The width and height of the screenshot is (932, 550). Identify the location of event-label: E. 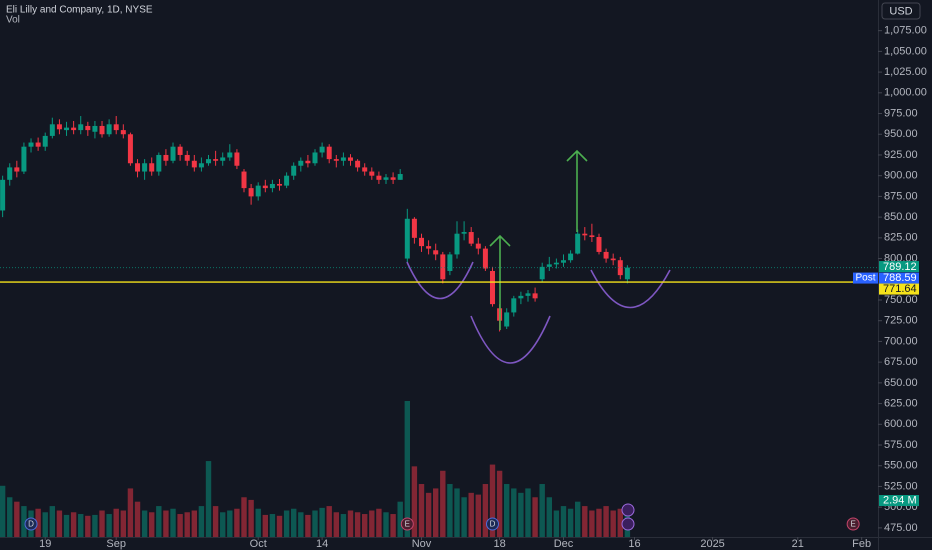
(852, 524).